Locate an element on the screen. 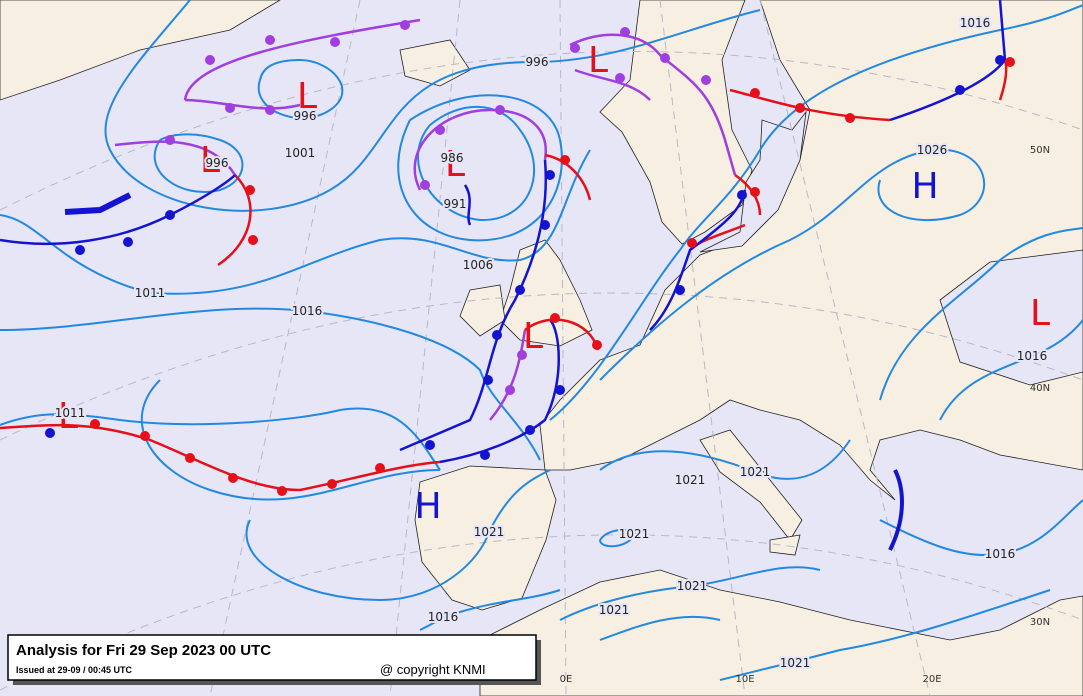 This screenshot has height=696, width=1083. graticule-label: 0E is located at coordinates (566, 679).